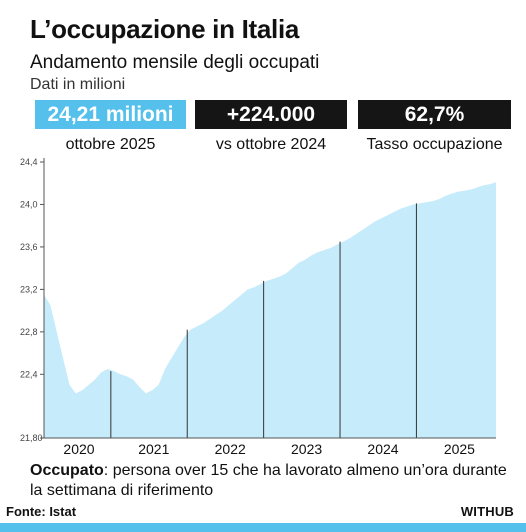  What do you see at coordinates (271, 144) in the screenshot?
I see `kpi-change-label: vs ottobre 2024` at bounding box center [271, 144].